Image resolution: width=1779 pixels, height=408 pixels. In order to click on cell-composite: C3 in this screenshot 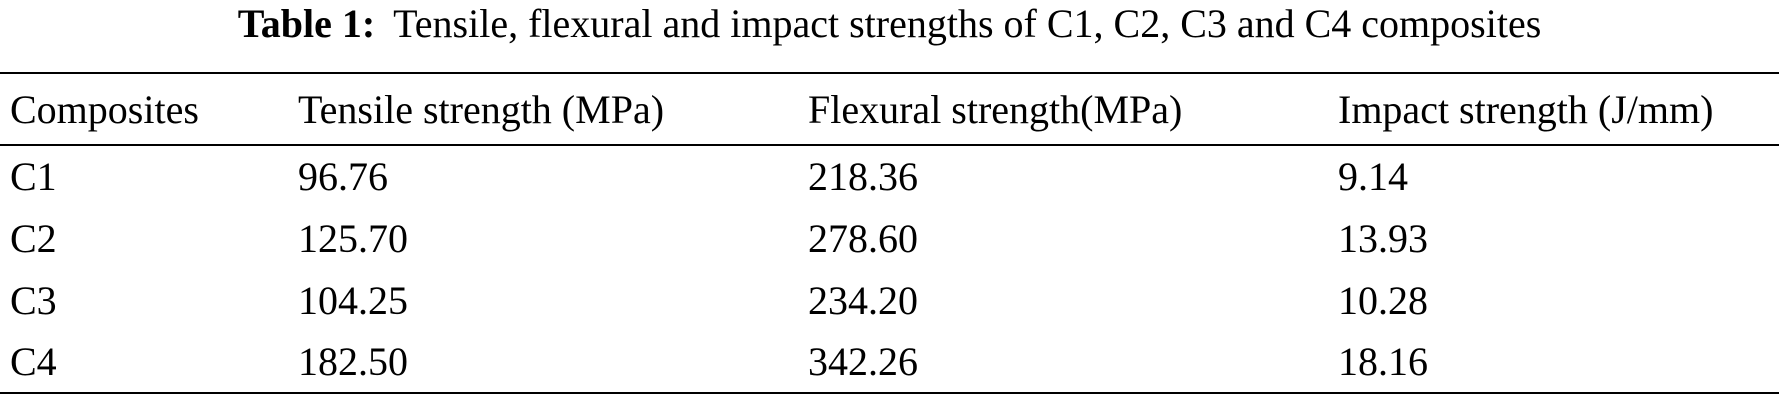, I will do `click(33, 300)`.